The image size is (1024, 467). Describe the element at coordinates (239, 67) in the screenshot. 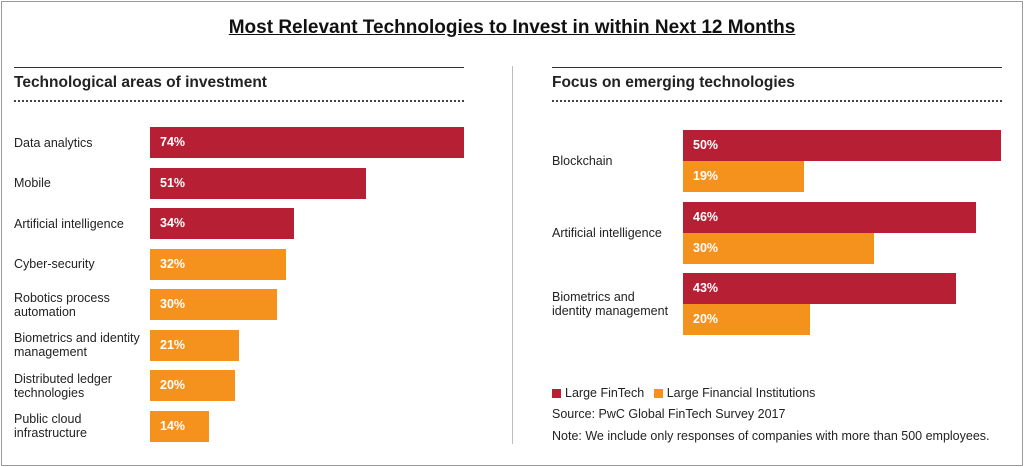

I see `left-top-rule` at that location.